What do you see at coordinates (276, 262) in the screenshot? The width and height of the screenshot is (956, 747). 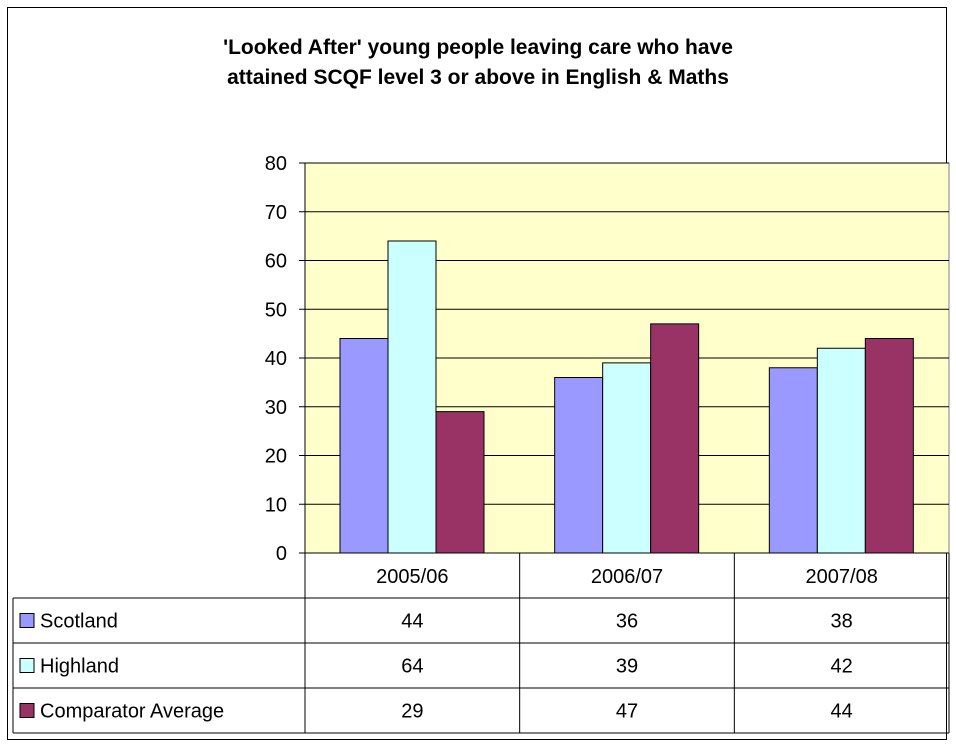 I see `y-tick-label: 60` at bounding box center [276, 262].